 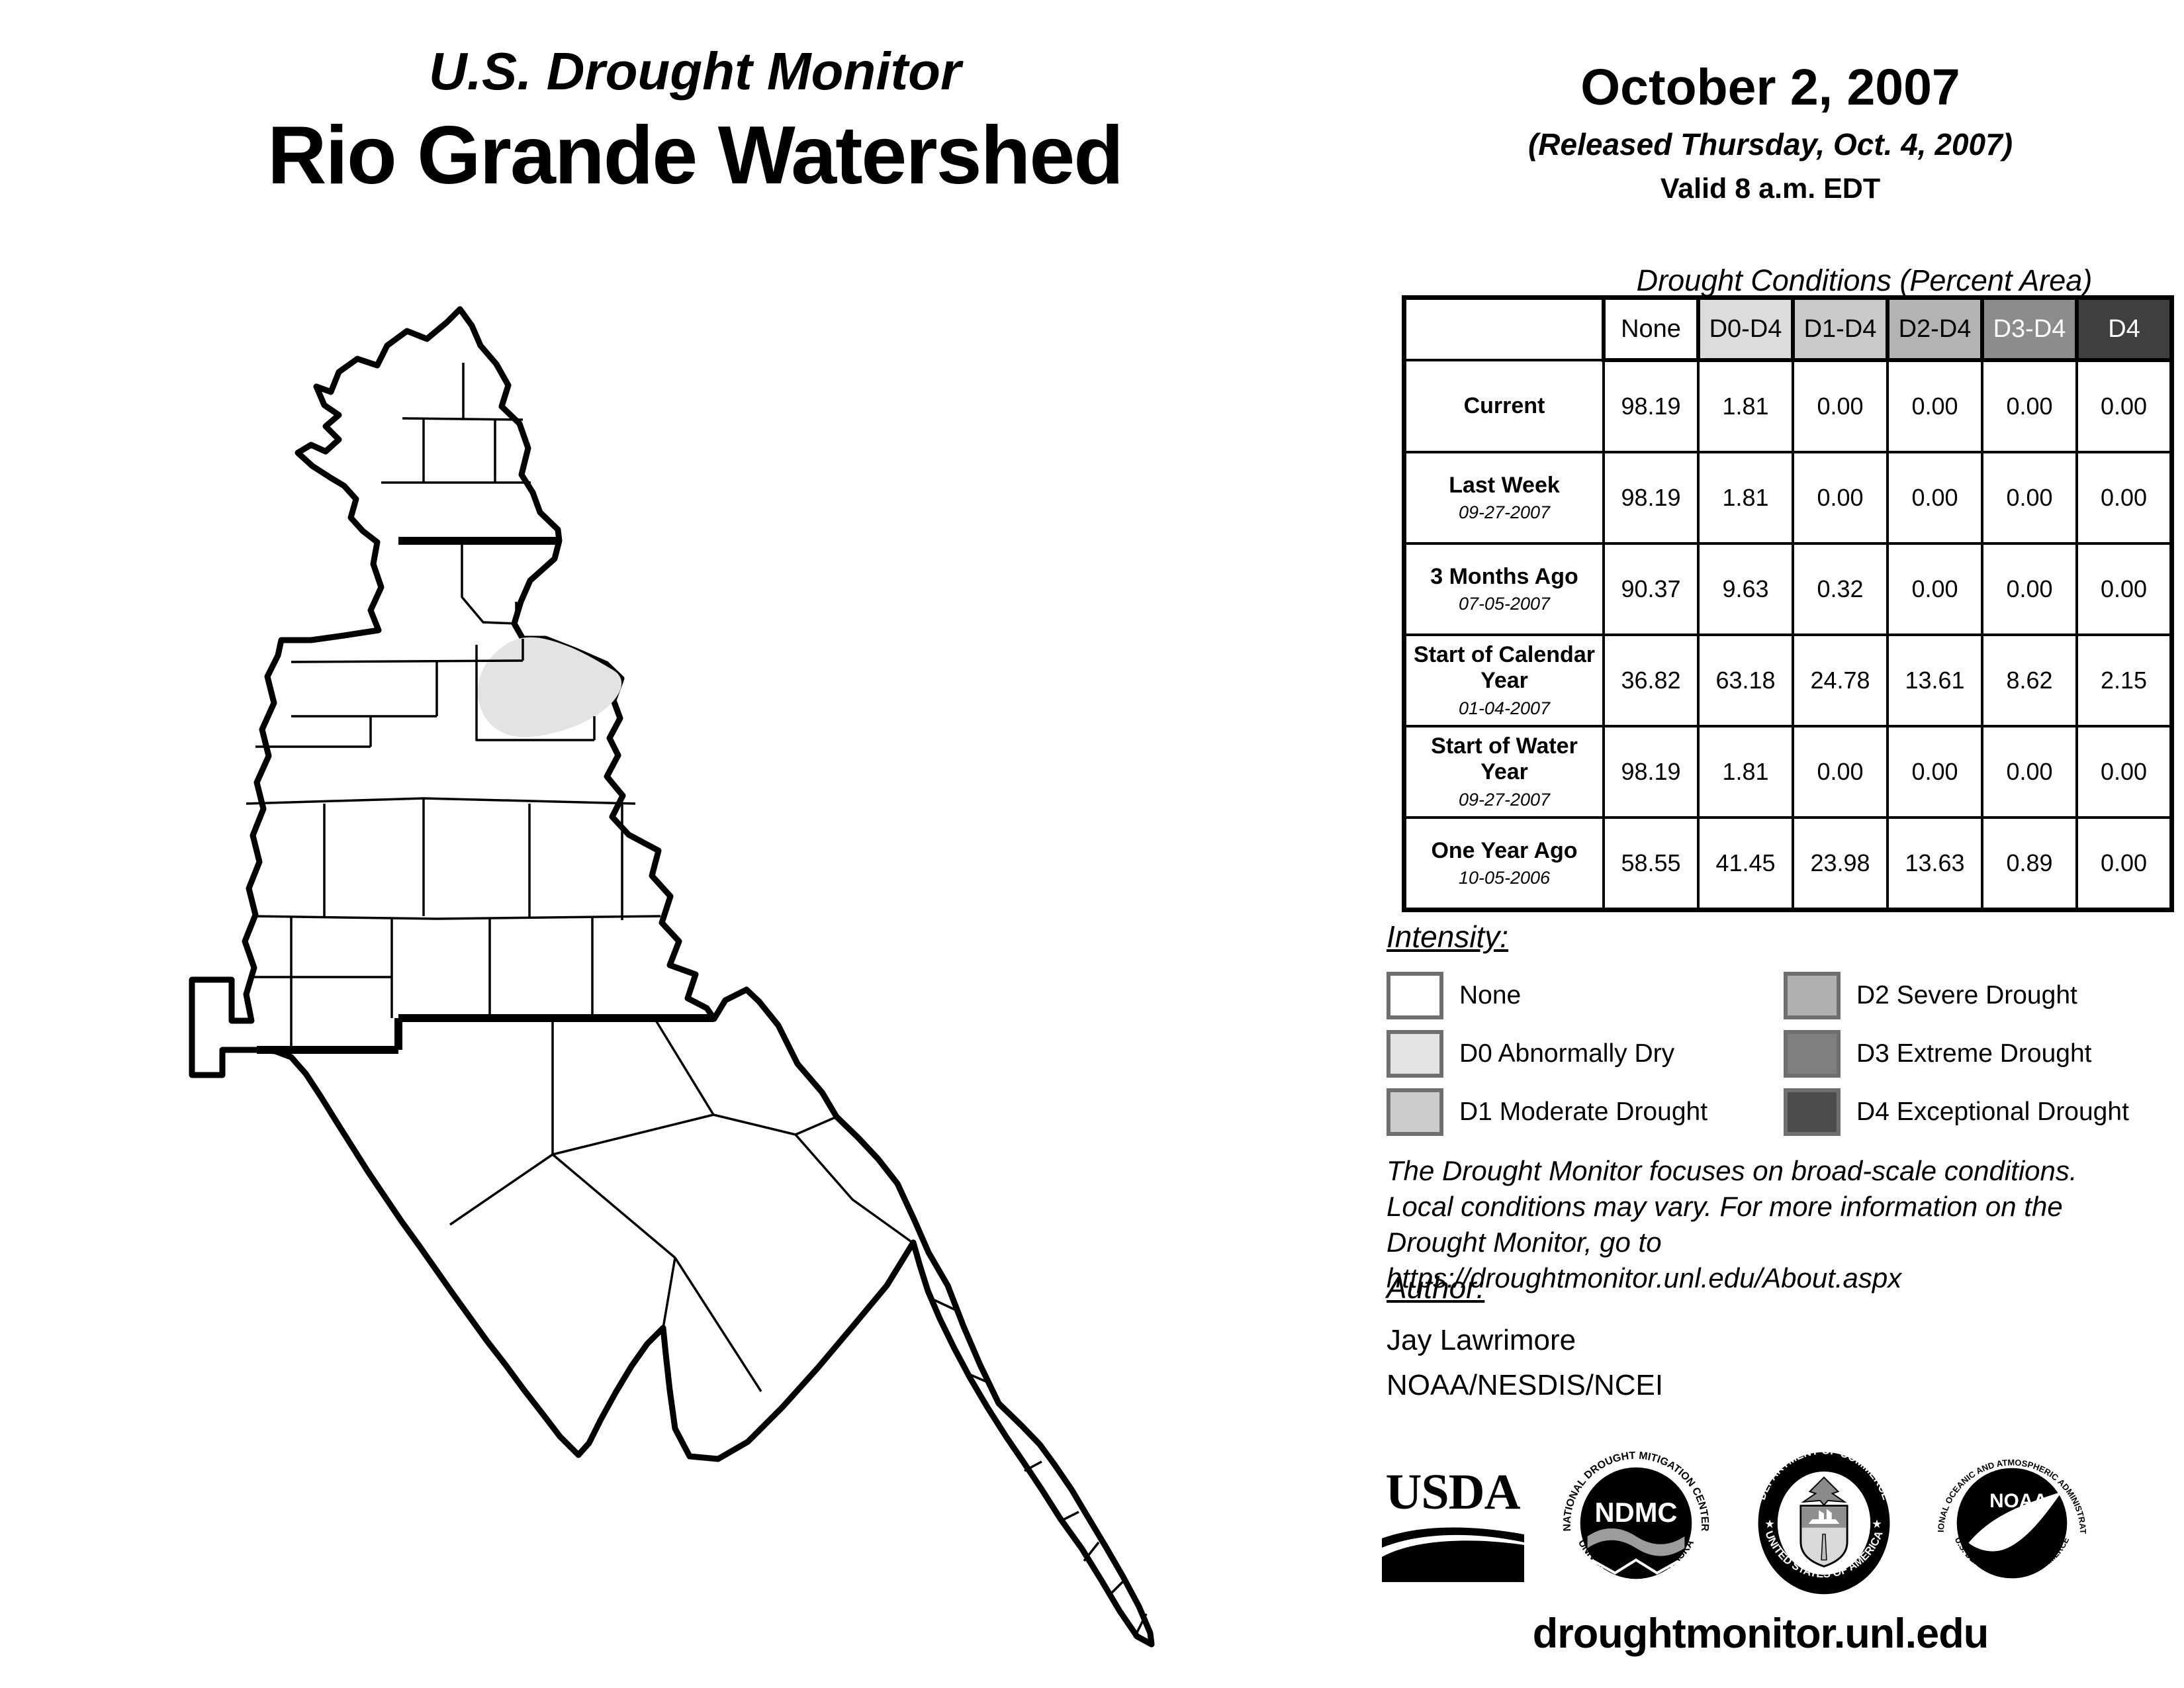 I want to click on table-header-row: None D0-D4 D1-D4 D2-D4 D3-D4 D4, so click(x=1789, y=328).